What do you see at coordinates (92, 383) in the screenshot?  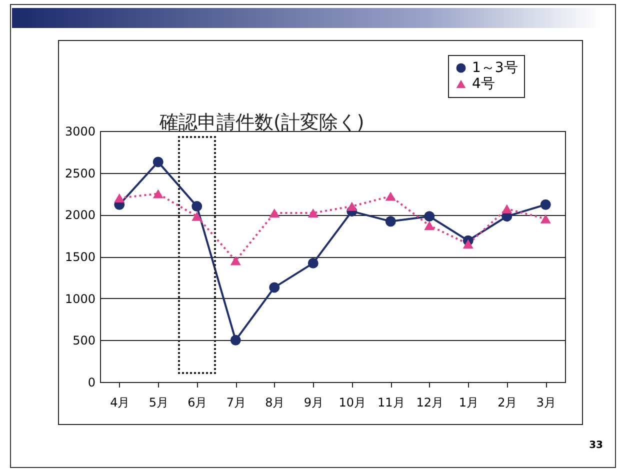 I see `y-tick-label: 0` at bounding box center [92, 383].